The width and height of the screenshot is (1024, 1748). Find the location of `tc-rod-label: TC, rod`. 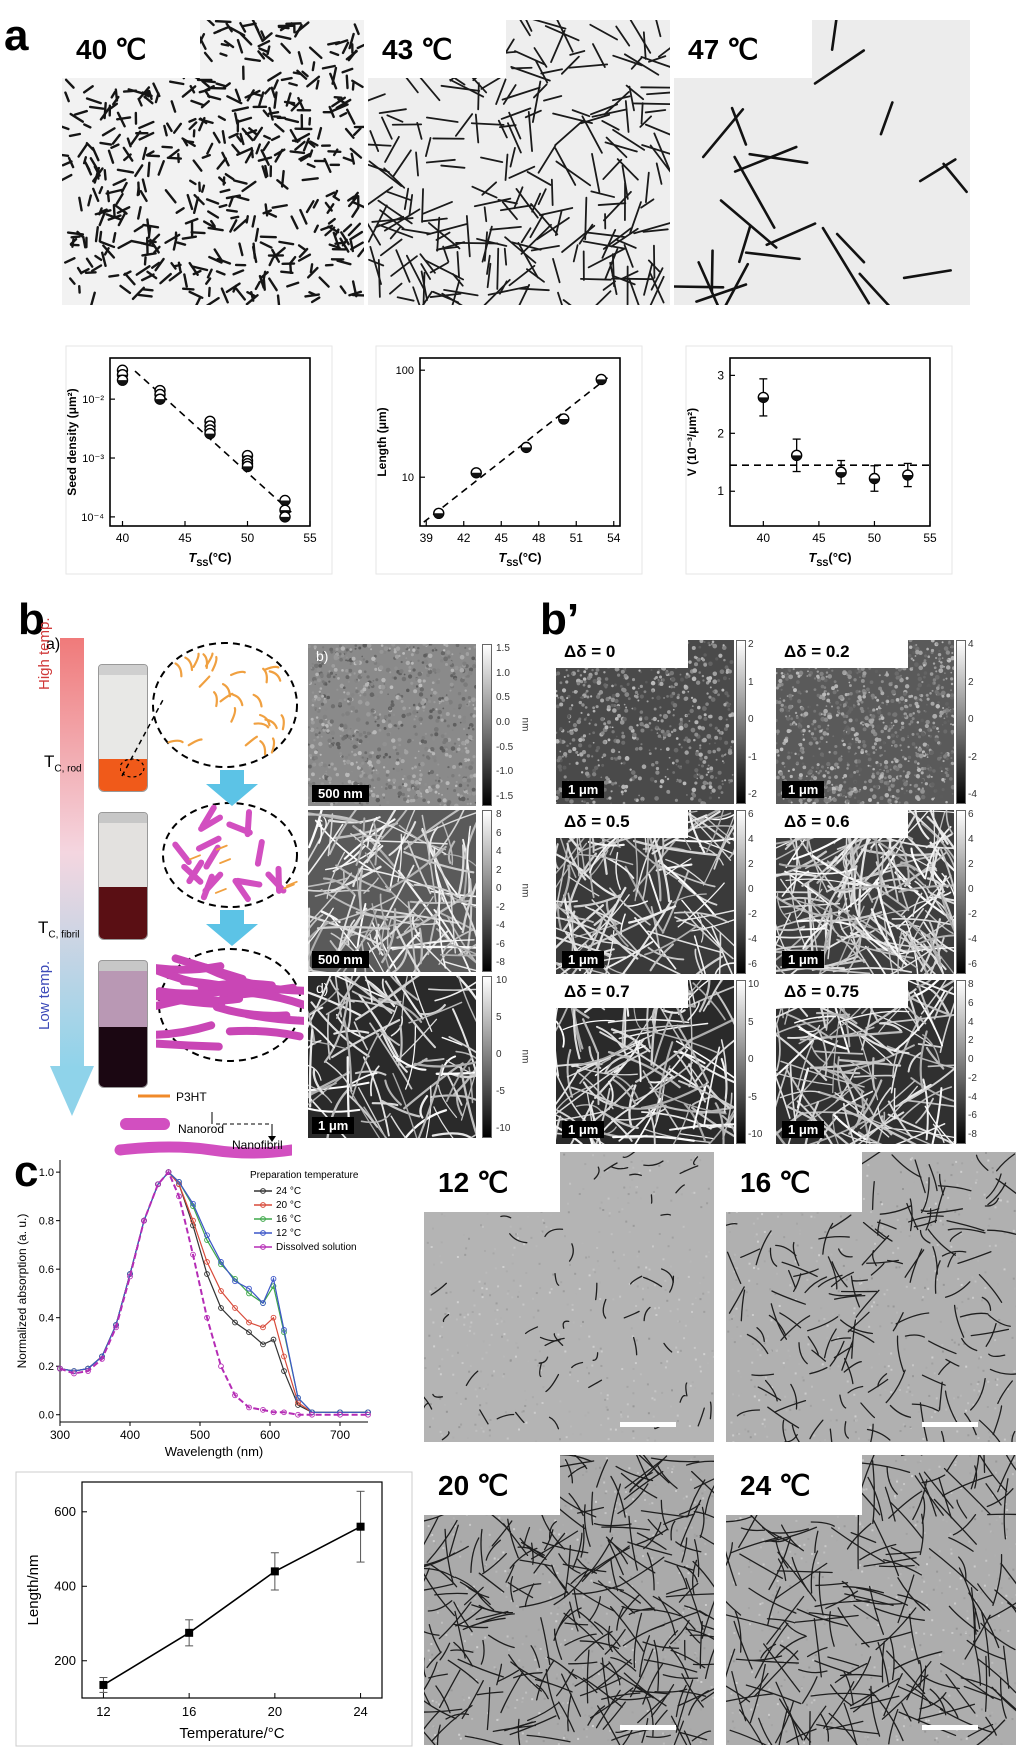

tc-rod-label: TC, rod is located at coordinates (63, 763).